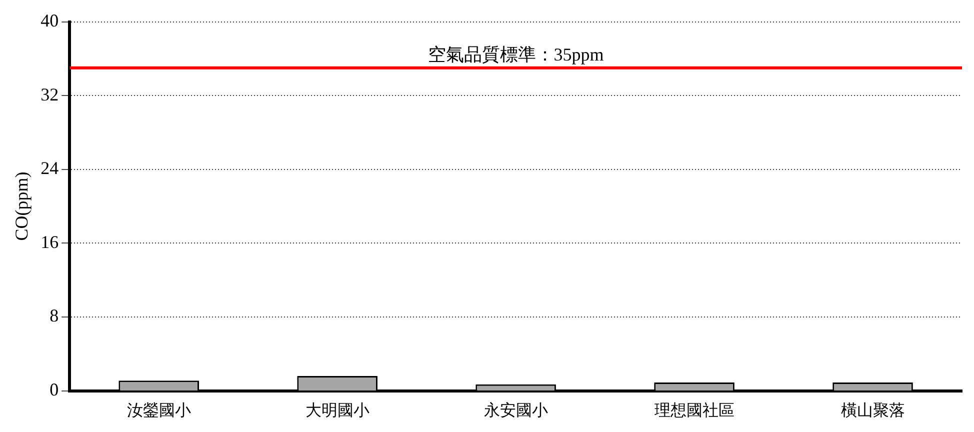 Image resolution: width=974 pixels, height=432 pixels. What do you see at coordinates (49, 94) in the screenshot?
I see `y-tick-label: 32` at bounding box center [49, 94].